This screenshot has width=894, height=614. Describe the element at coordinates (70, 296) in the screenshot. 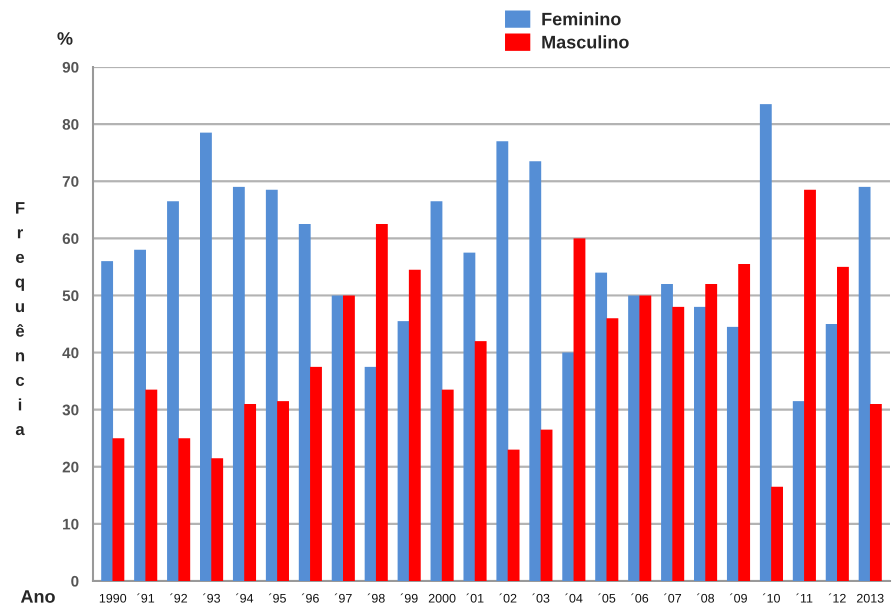

I see `y-tick-label: 50` at that location.